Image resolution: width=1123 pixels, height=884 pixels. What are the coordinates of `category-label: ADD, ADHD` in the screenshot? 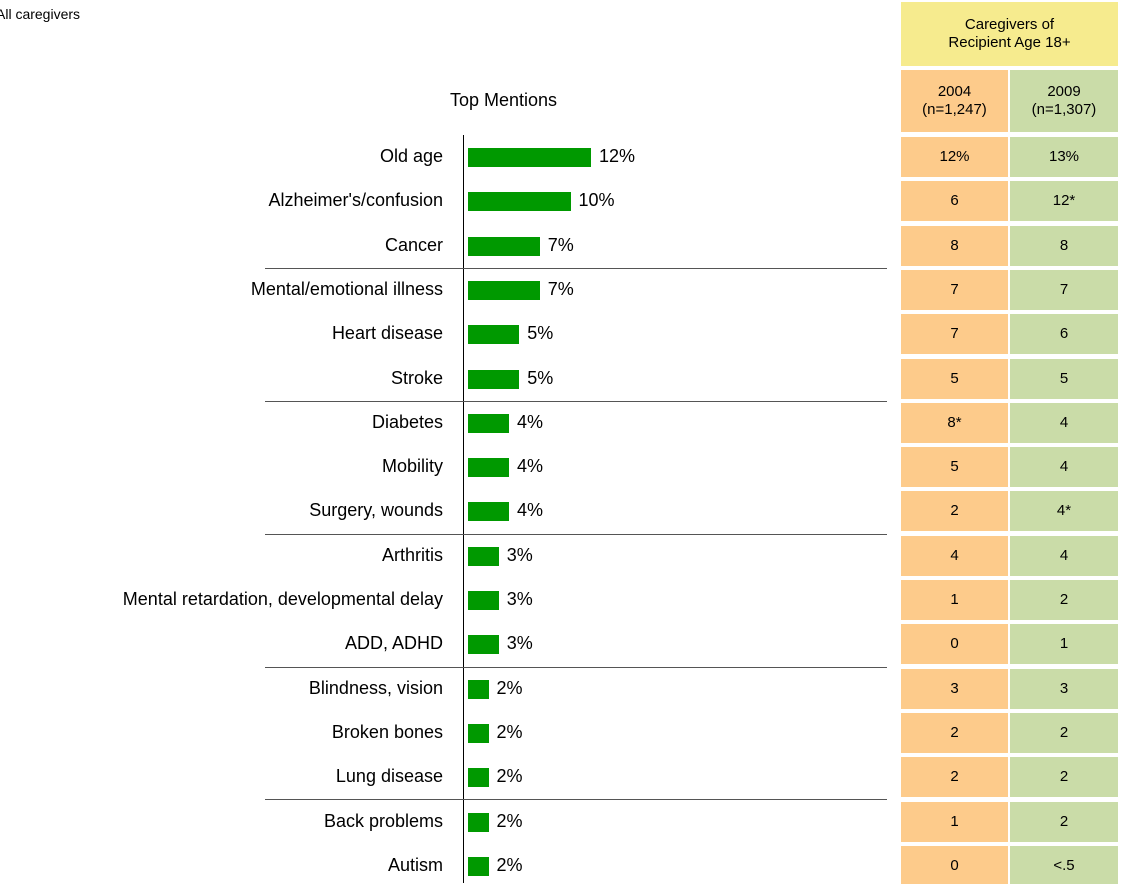 It's located at (393, 643).